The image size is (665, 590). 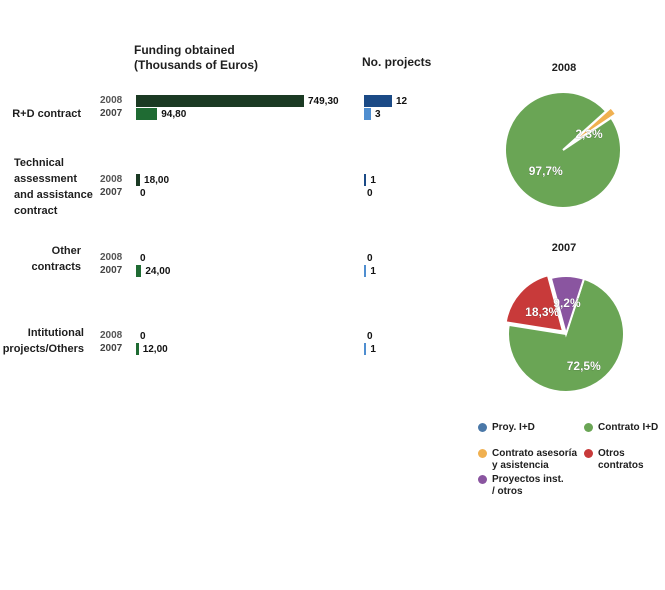 I want to click on pie-slice-label: 2,3%, so click(x=589, y=134).